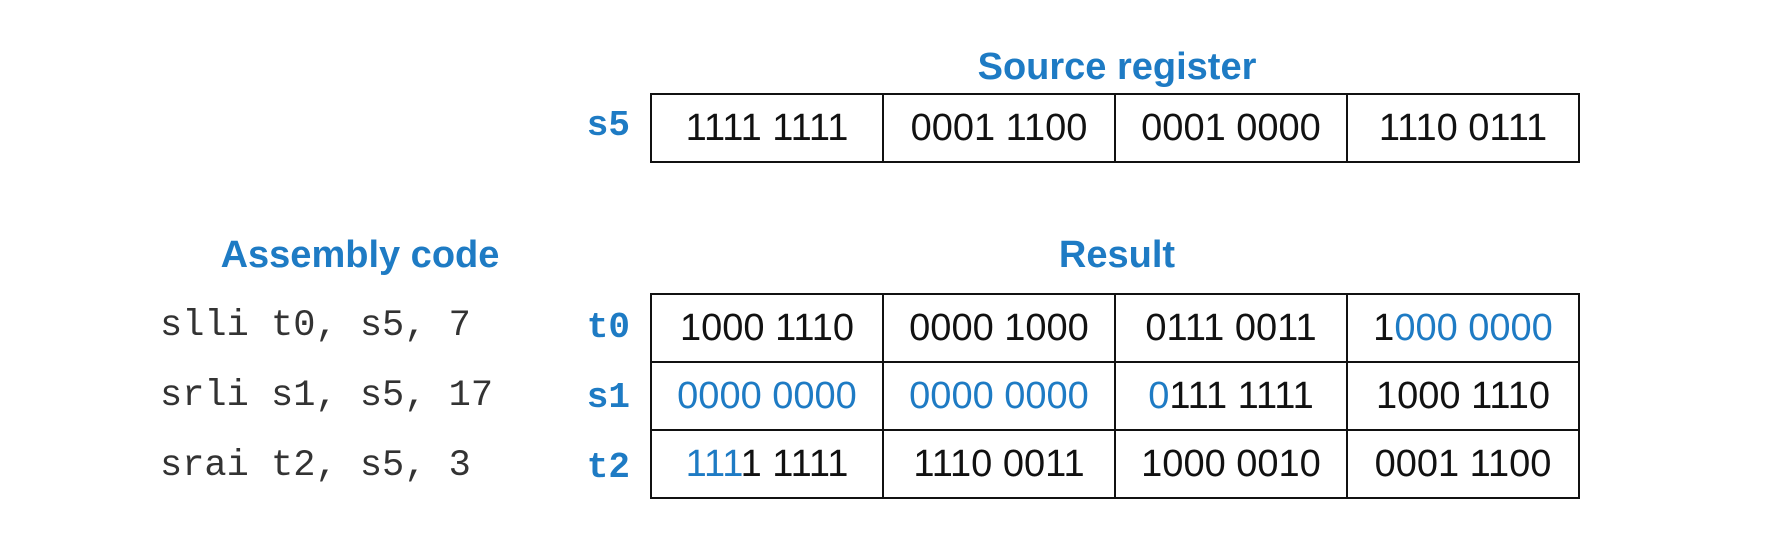  Describe the element at coordinates (713, 463) in the screenshot. I see `shifted-bits: 111` at that location.